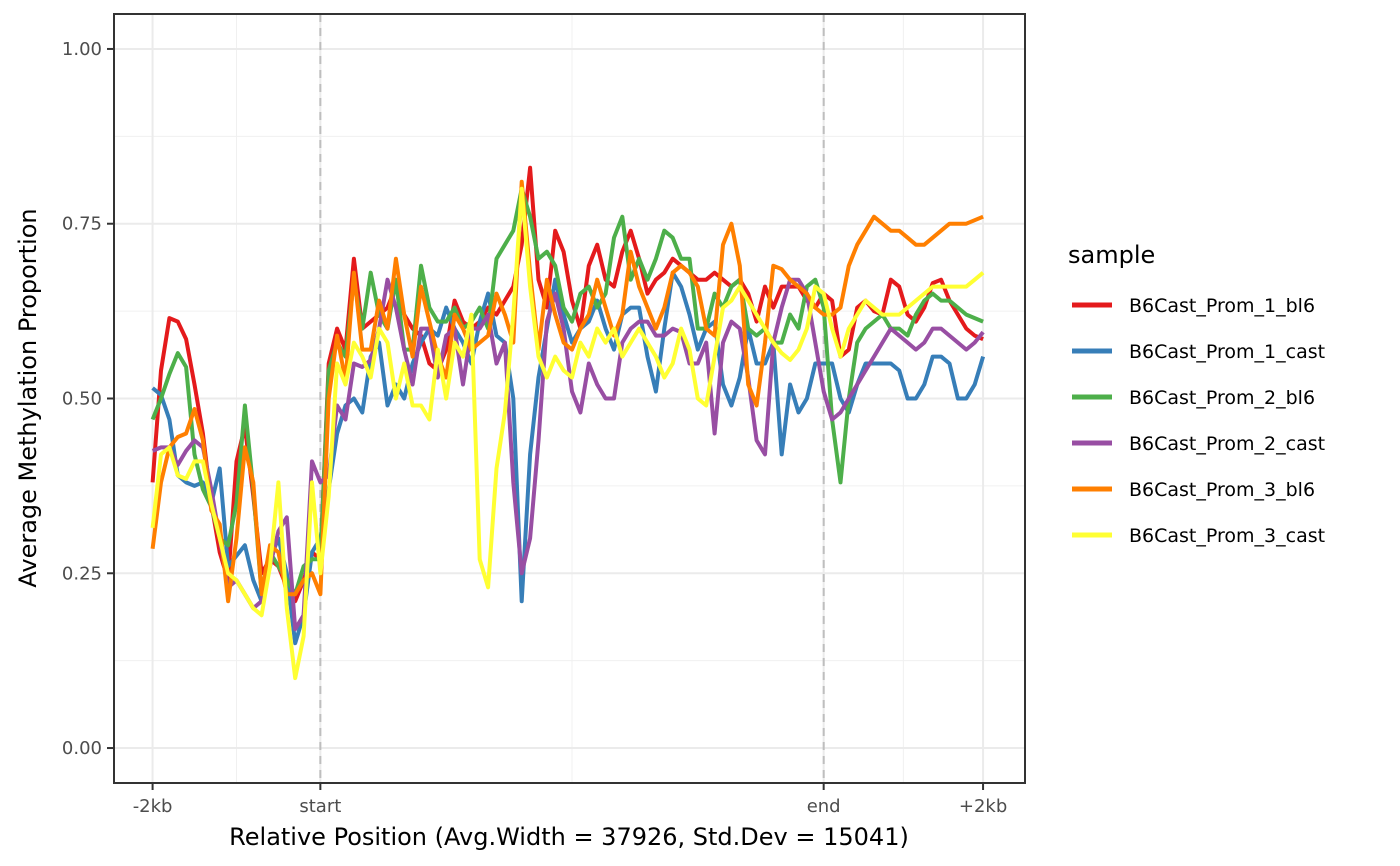 The height and width of the screenshot is (866, 1400). What do you see at coordinates (1222, 398) in the screenshot?
I see `legend-label: B6Cast_Prom_2_bl6` at bounding box center [1222, 398].